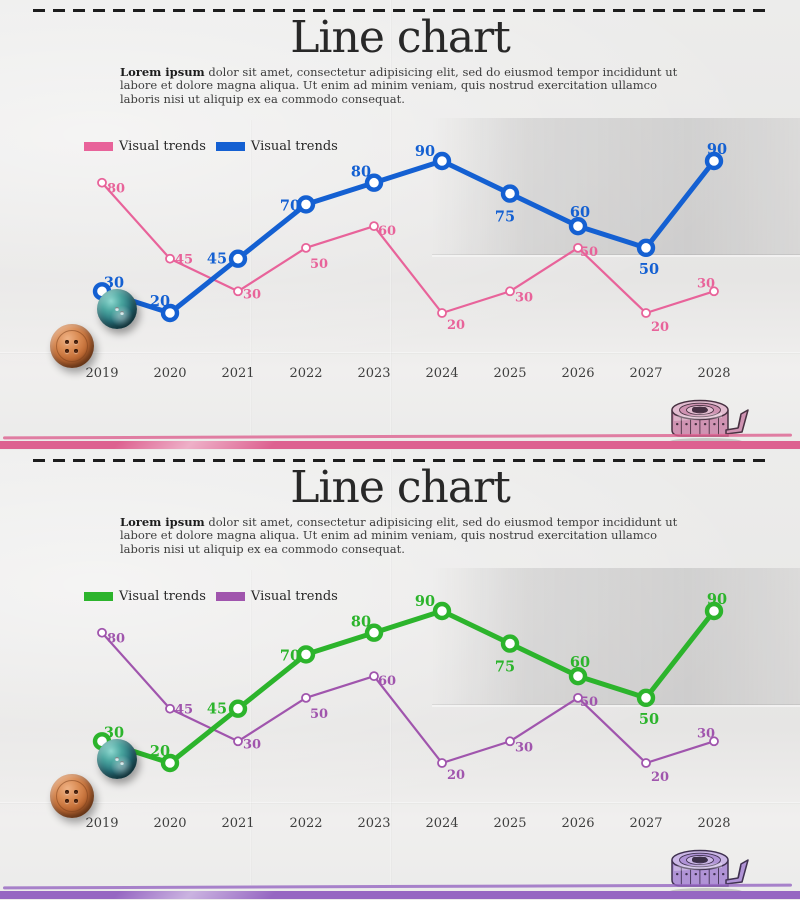 The height and width of the screenshot is (900, 800). What do you see at coordinates (713, 823) in the screenshot?
I see `x-axis-label: 2028` at bounding box center [713, 823].